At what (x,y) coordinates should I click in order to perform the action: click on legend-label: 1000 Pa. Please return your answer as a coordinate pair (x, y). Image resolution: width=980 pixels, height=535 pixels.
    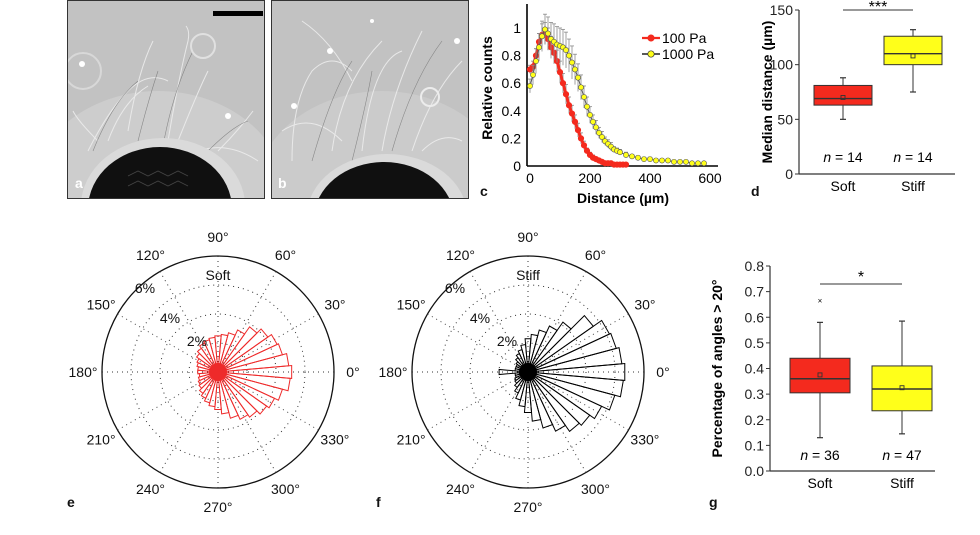
    Looking at the image, I should click on (688, 54).